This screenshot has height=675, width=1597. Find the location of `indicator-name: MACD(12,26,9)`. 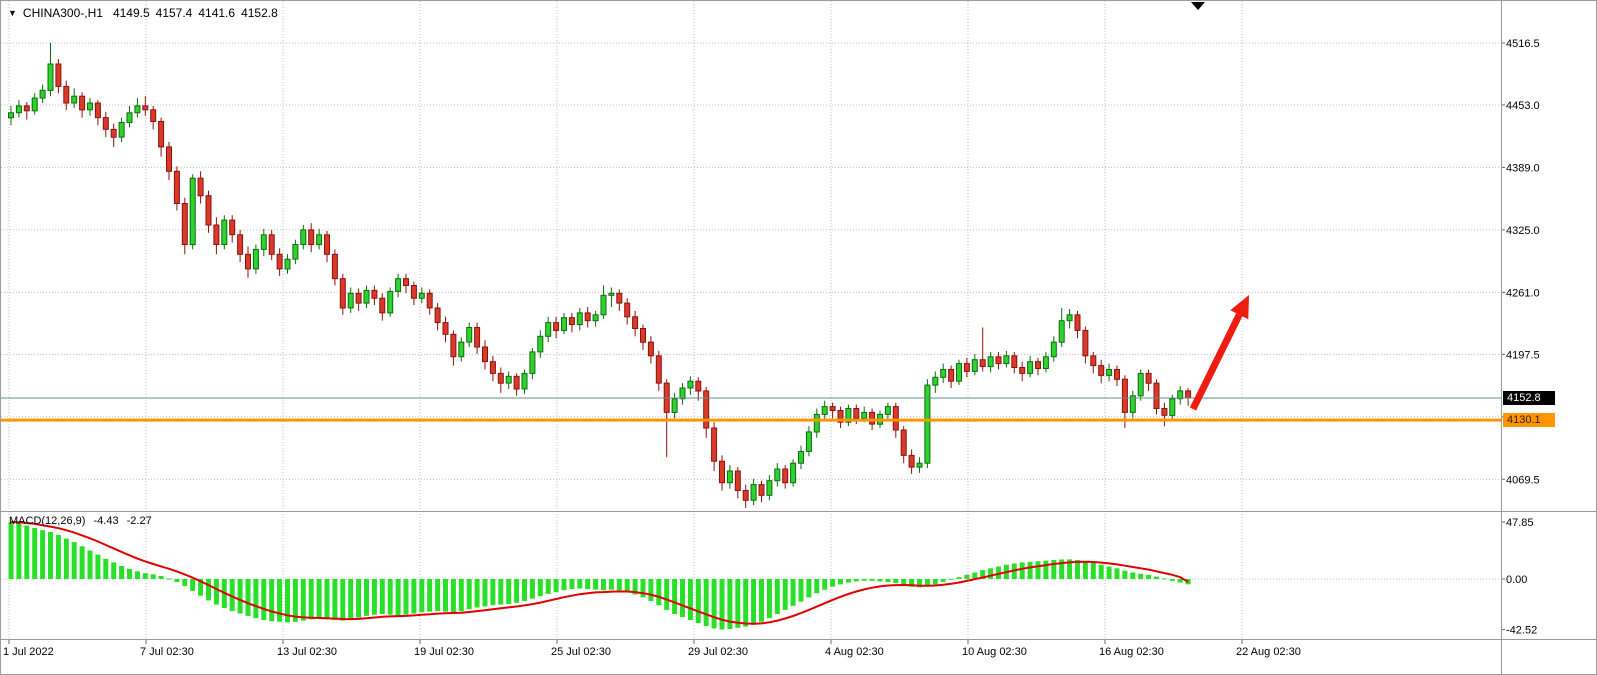

indicator-name: MACD(12,26,9) is located at coordinates (47, 521).